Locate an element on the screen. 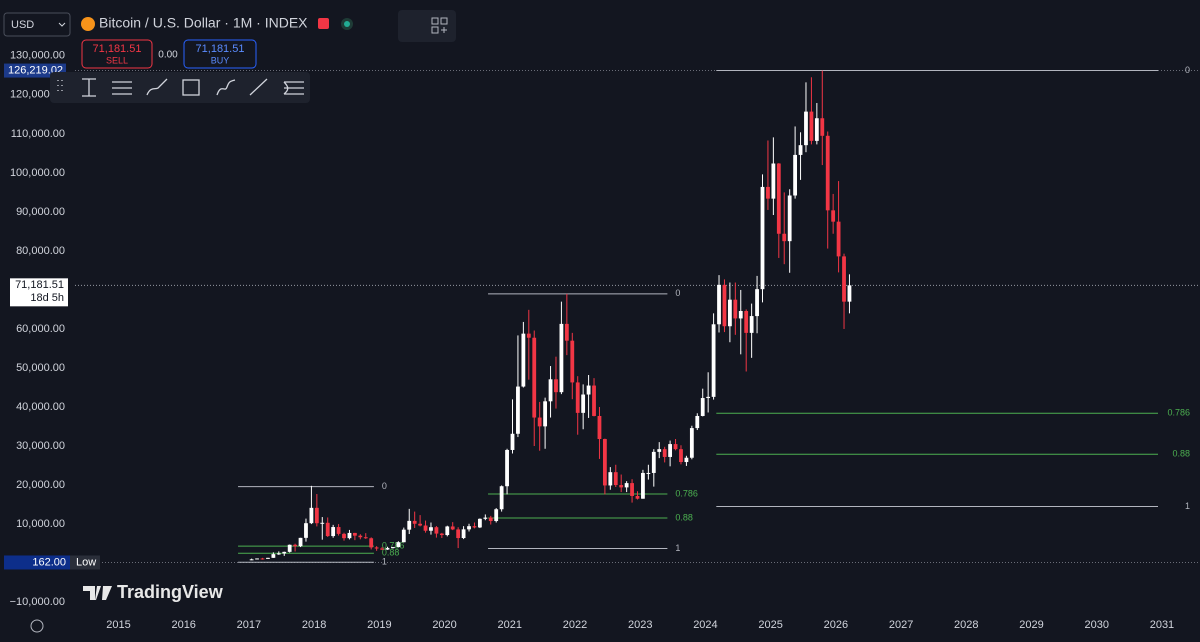  y-tick-label: 30,000.00 is located at coordinates (40, 446).